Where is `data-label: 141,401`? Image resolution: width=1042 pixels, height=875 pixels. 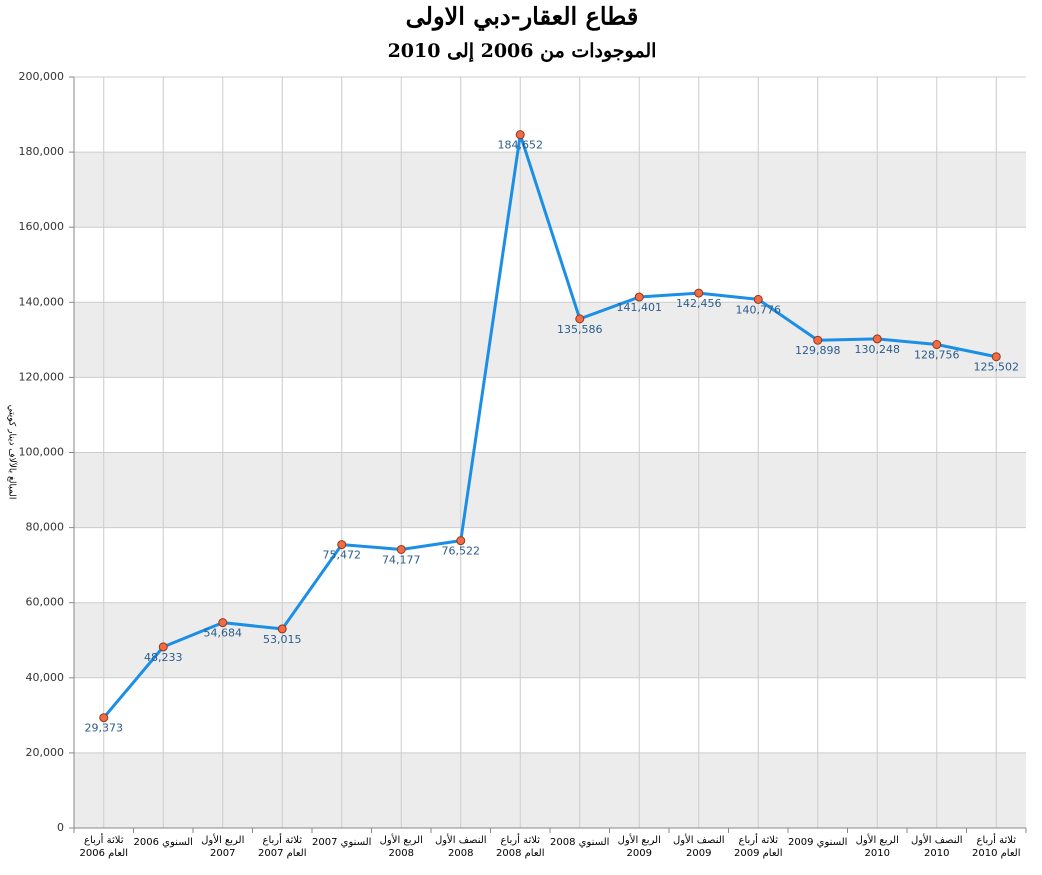
data-label: 141,401 is located at coordinates (640, 307).